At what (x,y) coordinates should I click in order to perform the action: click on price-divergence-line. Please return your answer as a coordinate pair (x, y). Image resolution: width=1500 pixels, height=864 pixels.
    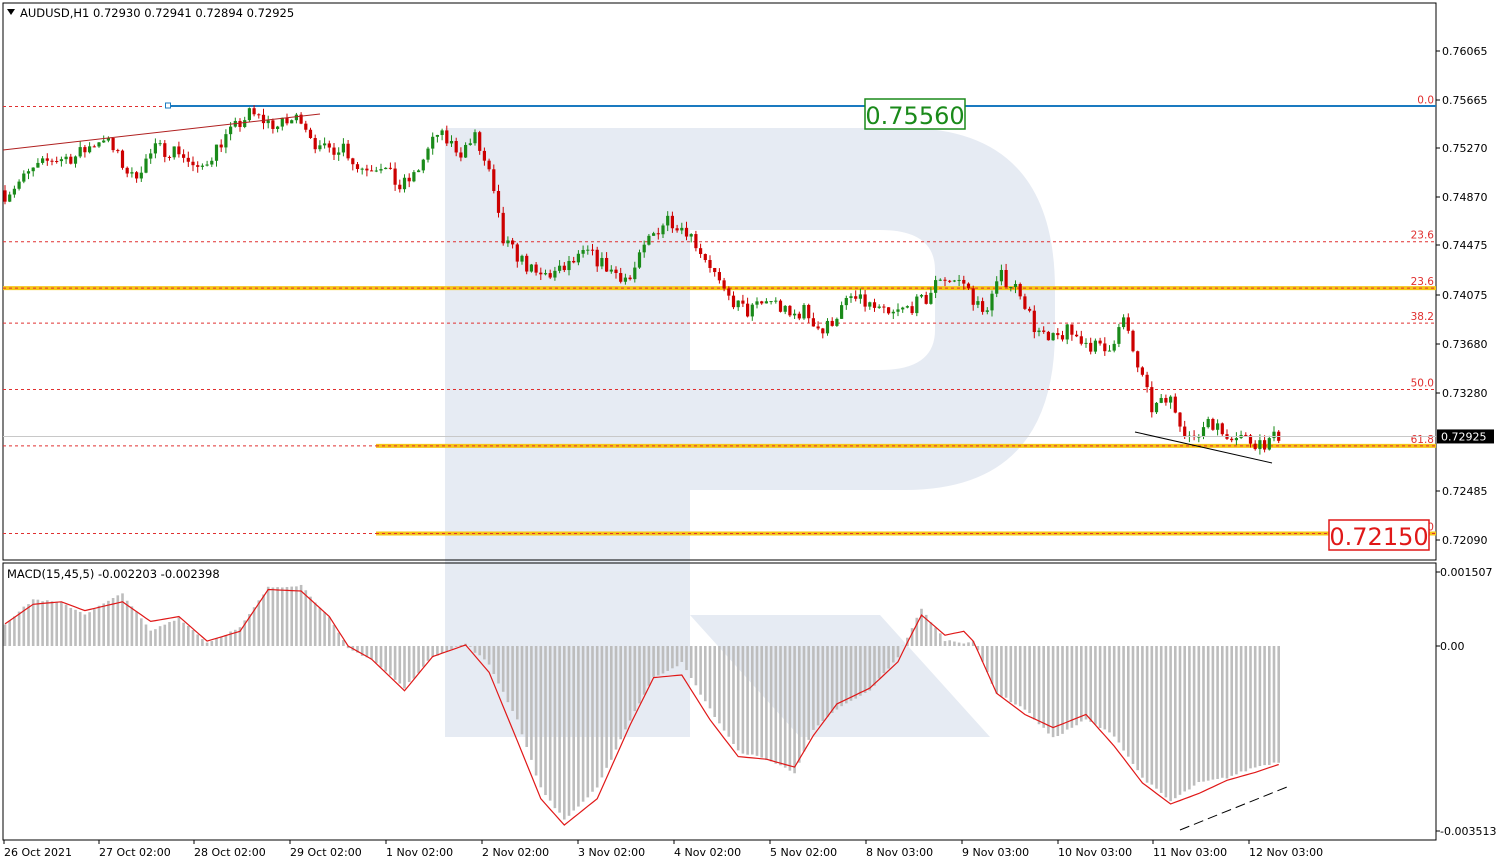
    Looking at the image, I should click on (1203, 447).